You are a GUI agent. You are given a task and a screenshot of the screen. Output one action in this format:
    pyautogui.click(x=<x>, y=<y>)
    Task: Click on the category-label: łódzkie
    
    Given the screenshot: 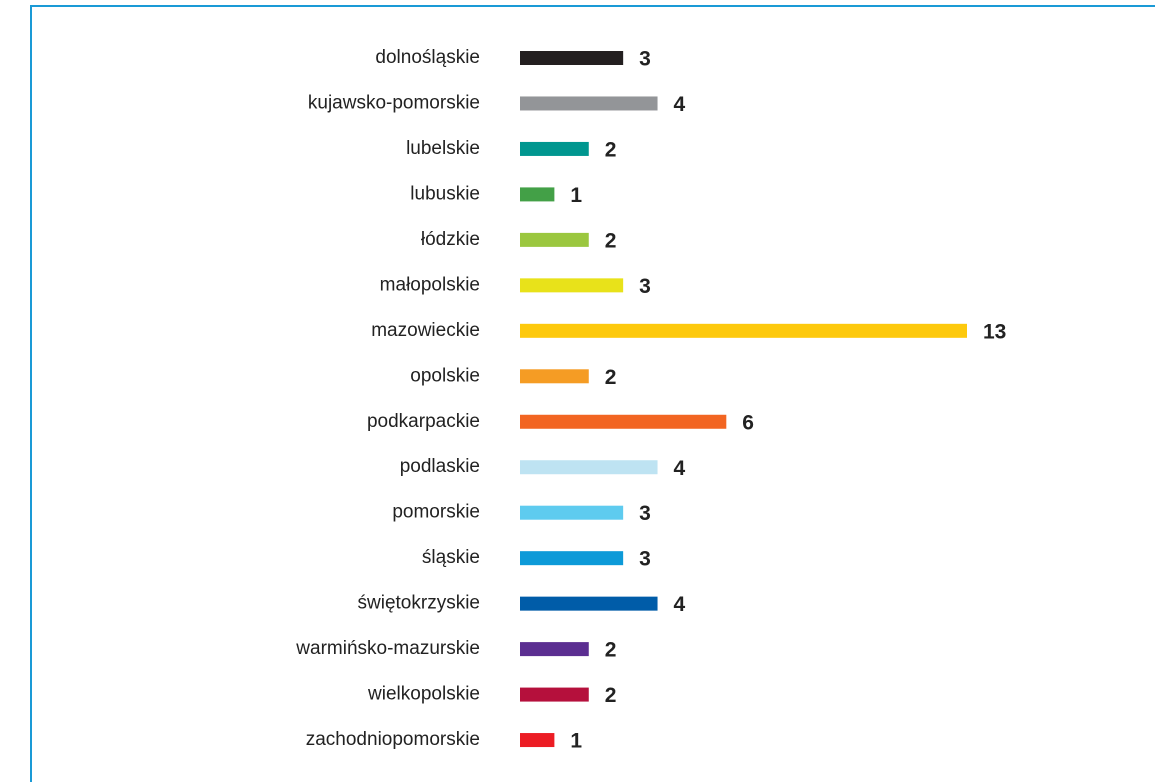 What is the action you would take?
    pyautogui.click(x=450, y=239)
    